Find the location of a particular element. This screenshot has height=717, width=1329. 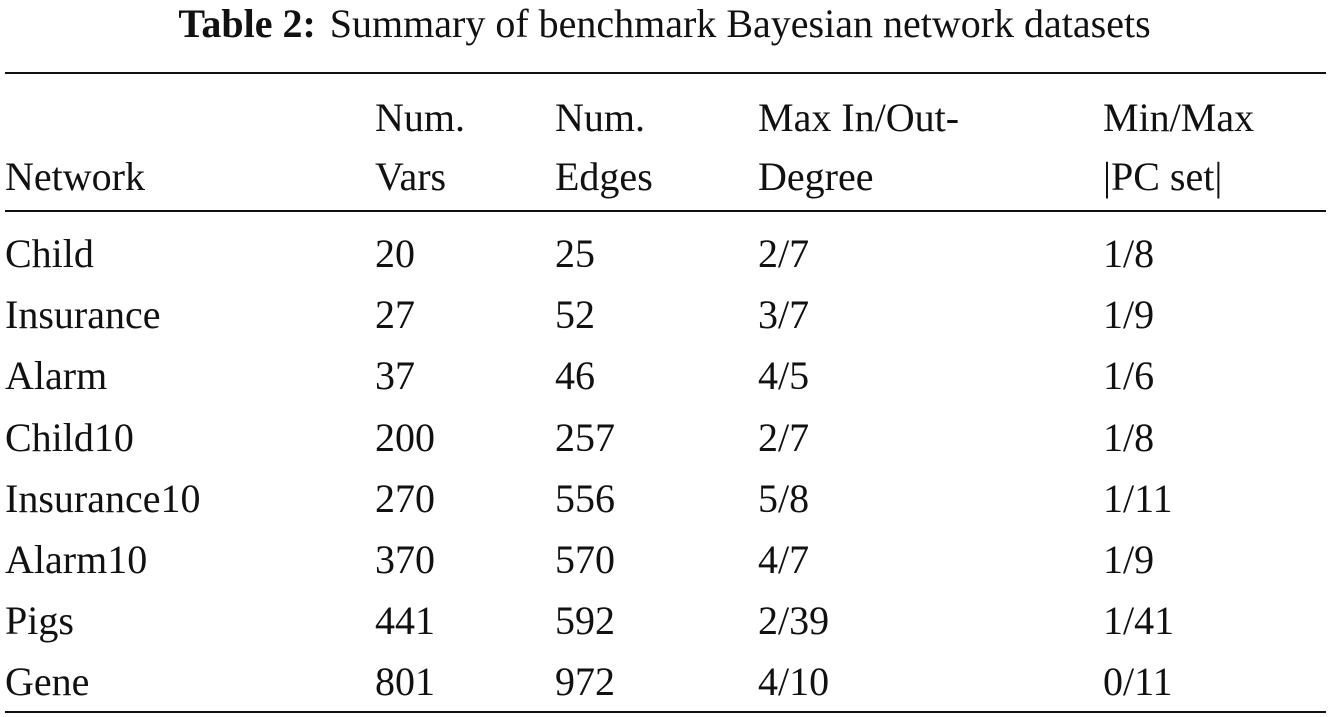

cell: Child is located at coordinates (49, 253).